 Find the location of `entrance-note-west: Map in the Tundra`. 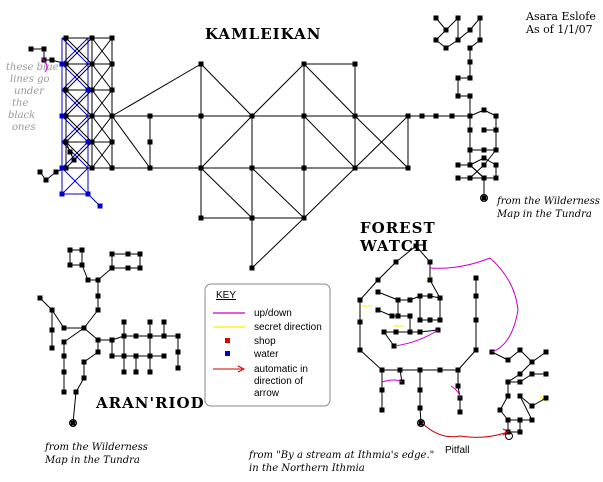

entrance-note-west: Map in the Tundra is located at coordinates (92, 460).